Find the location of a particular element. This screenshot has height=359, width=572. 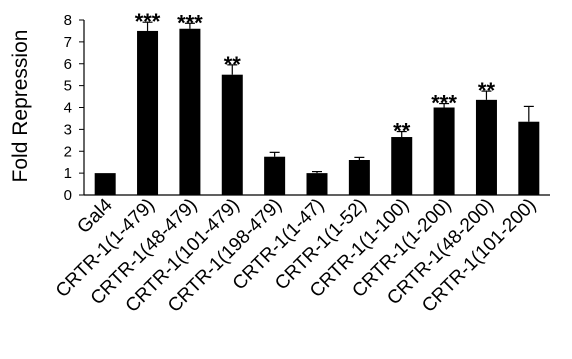

y-axis-title: Fold Repression is located at coordinates (20, 106).